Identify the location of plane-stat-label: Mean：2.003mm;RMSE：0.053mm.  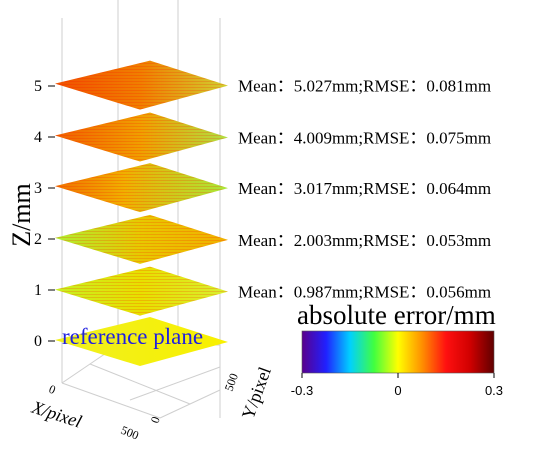
(364, 240).